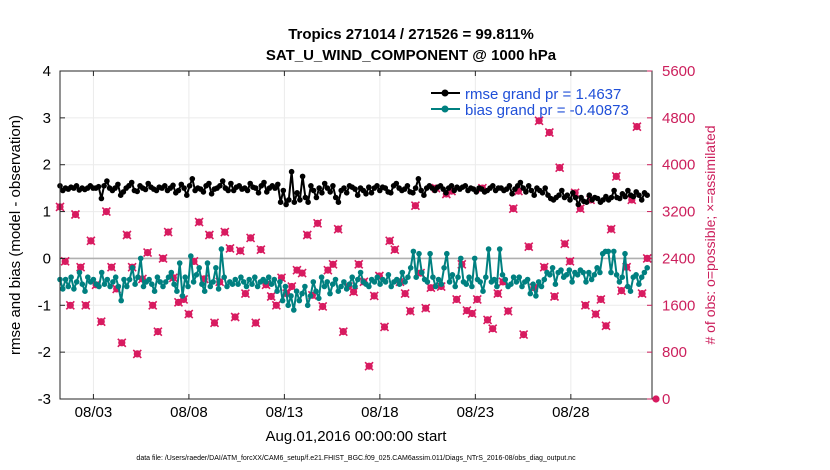  Describe the element at coordinates (47, 258) in the screenshot. I see `y-tick-label: 0` at that location.